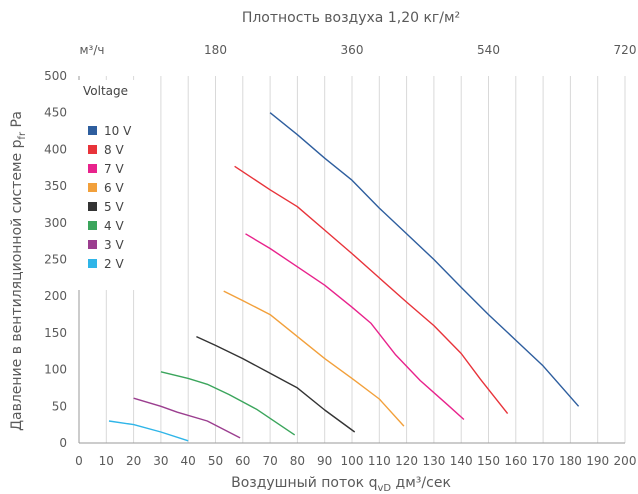 Image resolution: width=638 pixels, height=494 pixels. What do you see at coordinates (297, 461) in the screenshot?
I see `x-tick-label: 80` at bounding box center [297, 461].